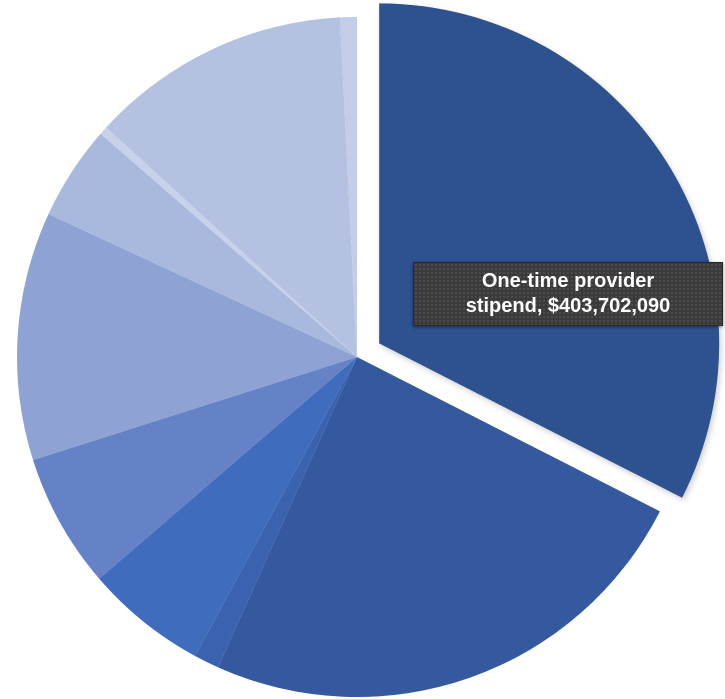 The width and height of the screenshot is (725, 699). What do you see at coordinates (568, 294) in the screenshot?
I see `data-label-one-time-provider-stipend: One-time provider stipend, $403,702,090` at bounding box center [568, 294].